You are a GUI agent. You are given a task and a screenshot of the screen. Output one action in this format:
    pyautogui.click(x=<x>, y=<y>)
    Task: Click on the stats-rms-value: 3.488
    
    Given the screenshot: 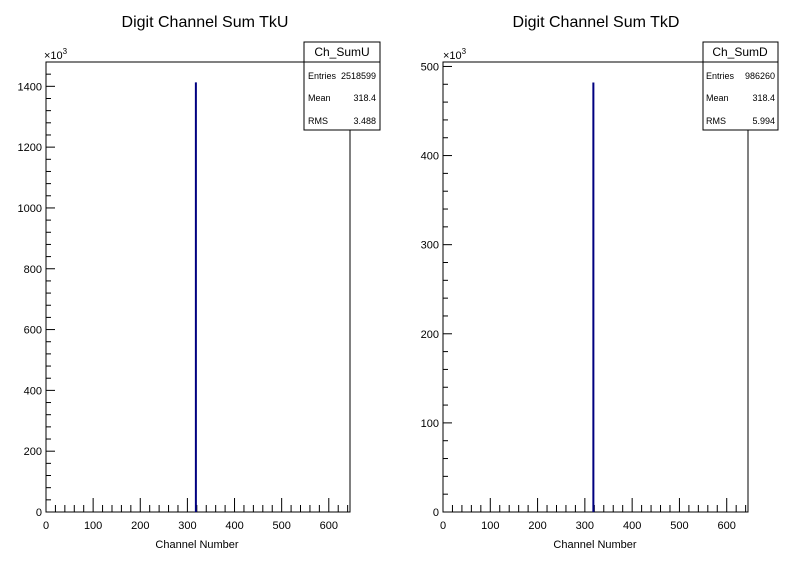 What is the action you would take?
    pyautogui.click(x=364, y=121)
    